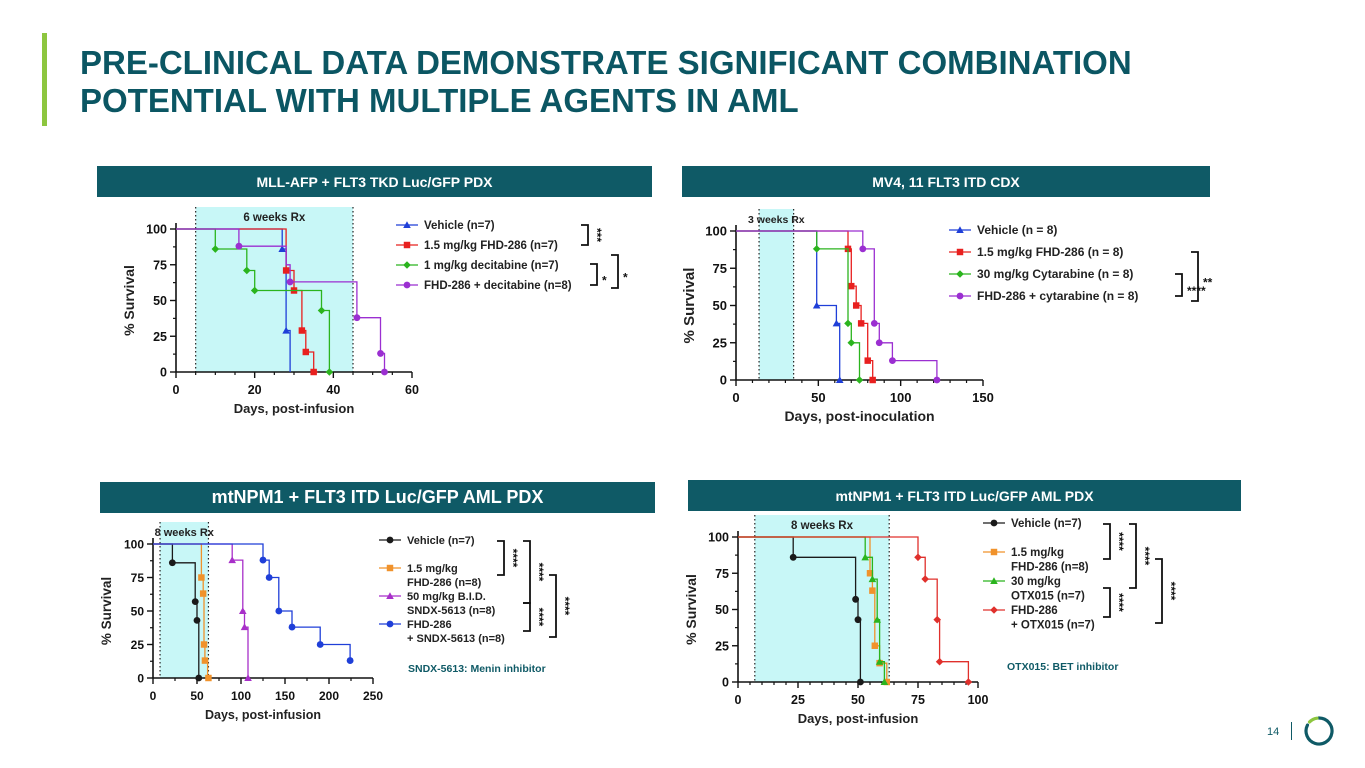  What do you see at coordinates (491, 246) in the screenshot?
I see `legend-label: 1.5 mg/kg FHD-286 (n=7)` at bounding box center [491, 246].